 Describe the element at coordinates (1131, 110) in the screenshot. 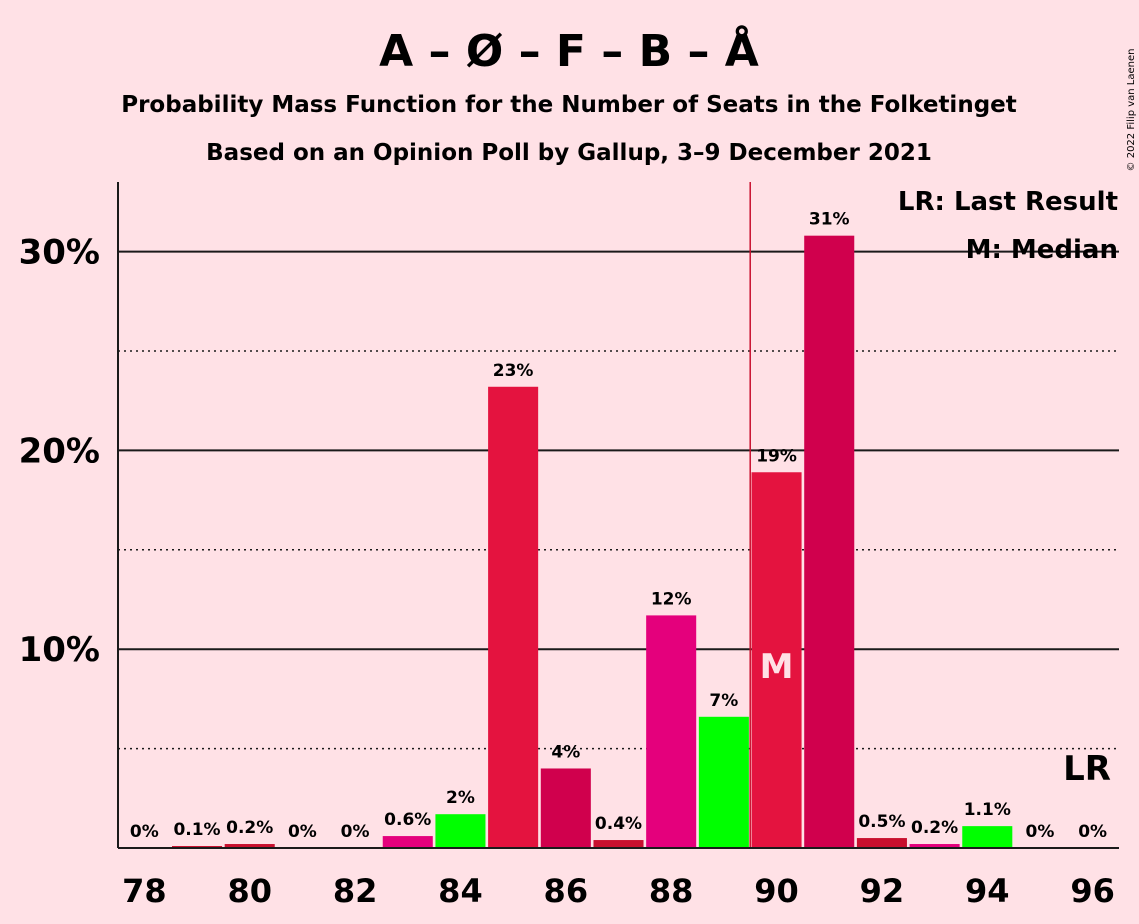

I see `copyright-note: © 2022 Filip van Laenen` at that location.